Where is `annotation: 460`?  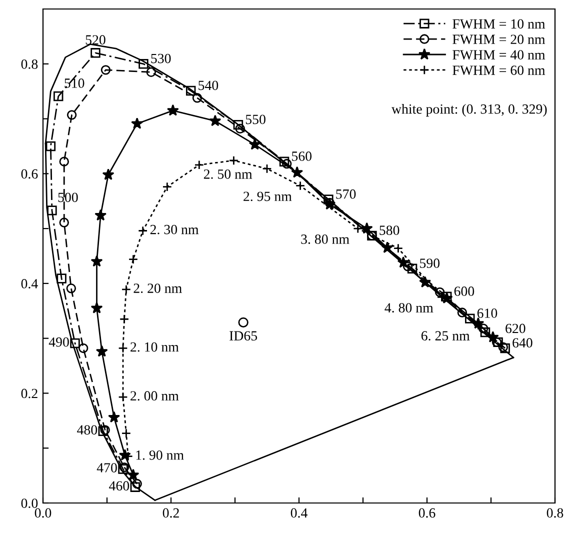
annotation: 460 is located at coordinates (119, 486).